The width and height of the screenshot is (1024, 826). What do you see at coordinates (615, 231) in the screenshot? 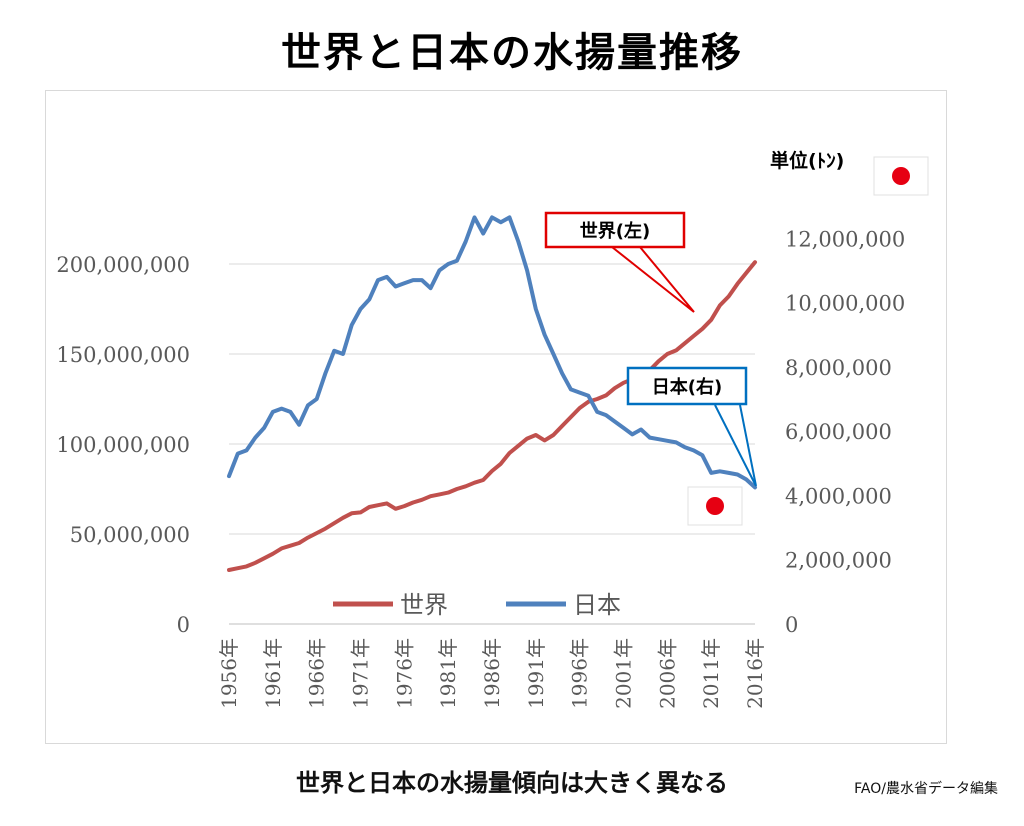
I see `world-callout-label: 世界(左)` at bounding box center [615, 231].